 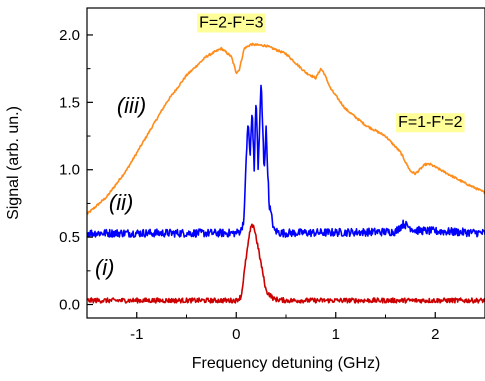 I want to click on y-tick-label: 0.5, so click(x=69, y=237).